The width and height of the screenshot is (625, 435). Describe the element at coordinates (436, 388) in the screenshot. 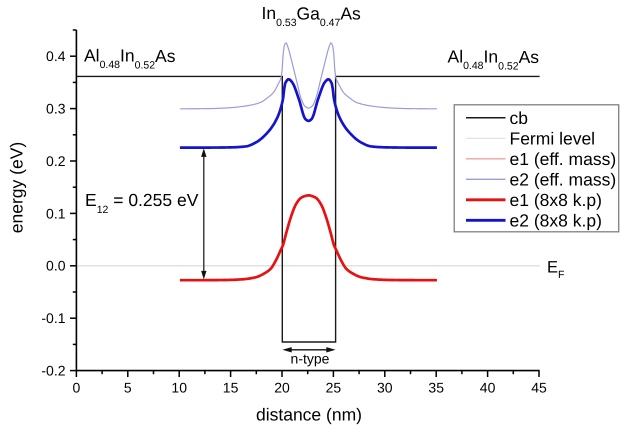

I see `svg-text: 35` at that location.